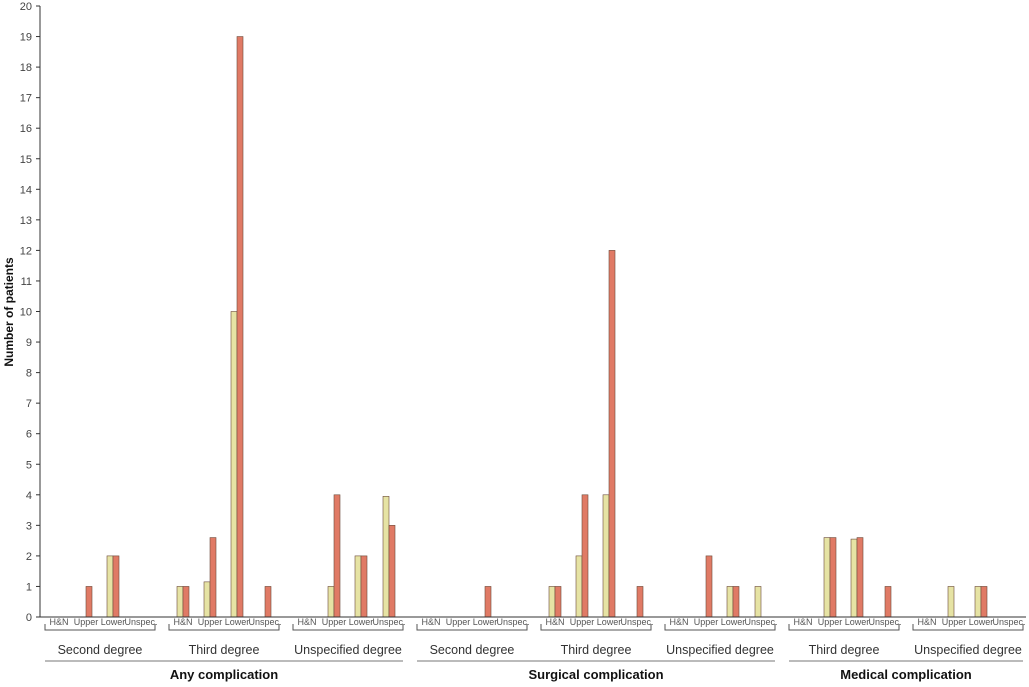 The image size is (1029, 687). I want to click on y-tick-label: 3, so click(29, 526).